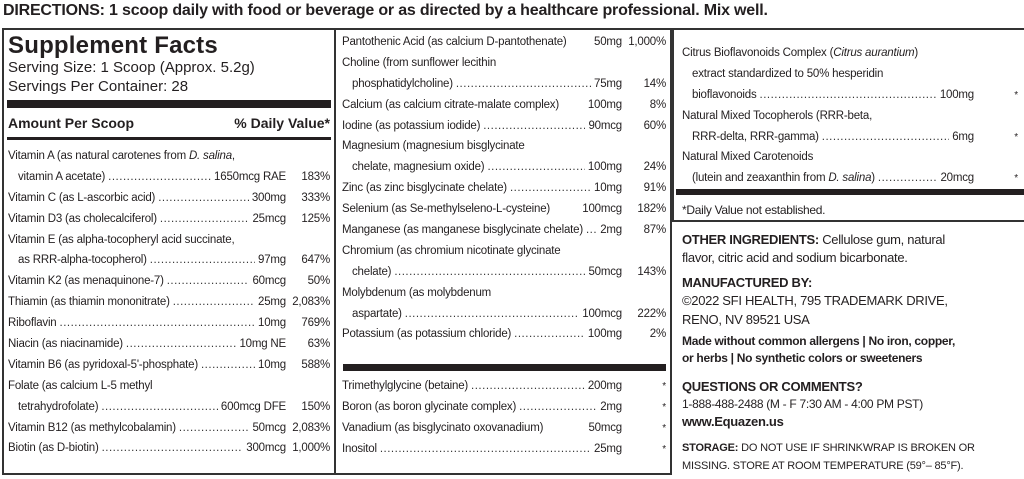  I want to click on nutrient-name: Choline (from sunflower lecithin, so click(419, 62).